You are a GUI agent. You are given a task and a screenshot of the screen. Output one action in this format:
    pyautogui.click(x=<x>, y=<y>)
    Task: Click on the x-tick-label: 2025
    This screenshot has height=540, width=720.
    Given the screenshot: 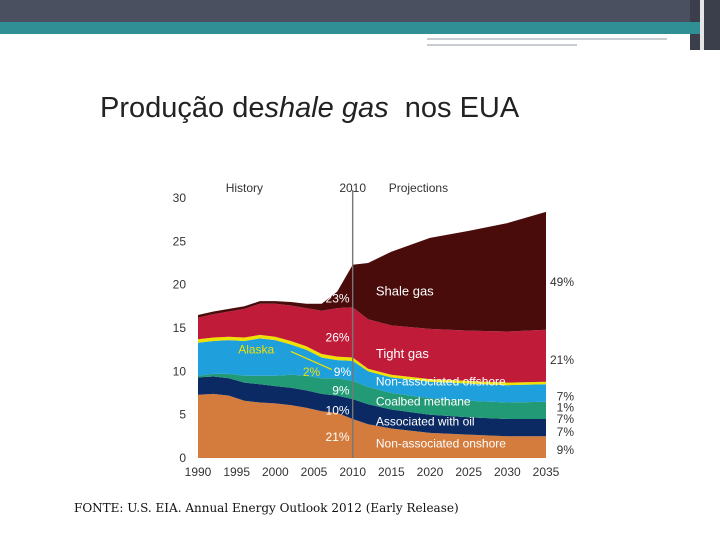 What is the action you would take?
    pyautogui.click(x=468, y=472)
    